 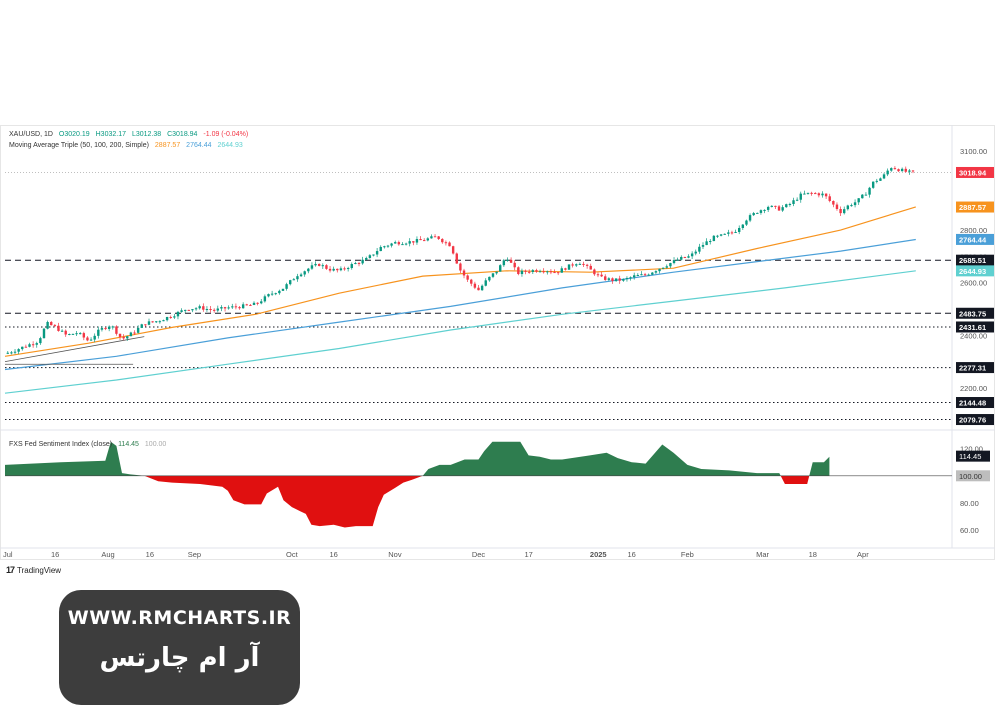 What do you see at coordinates (973, 476) in the screenshot?
I see `indicator-base-tag-bg` at bounding box center [973, 476].